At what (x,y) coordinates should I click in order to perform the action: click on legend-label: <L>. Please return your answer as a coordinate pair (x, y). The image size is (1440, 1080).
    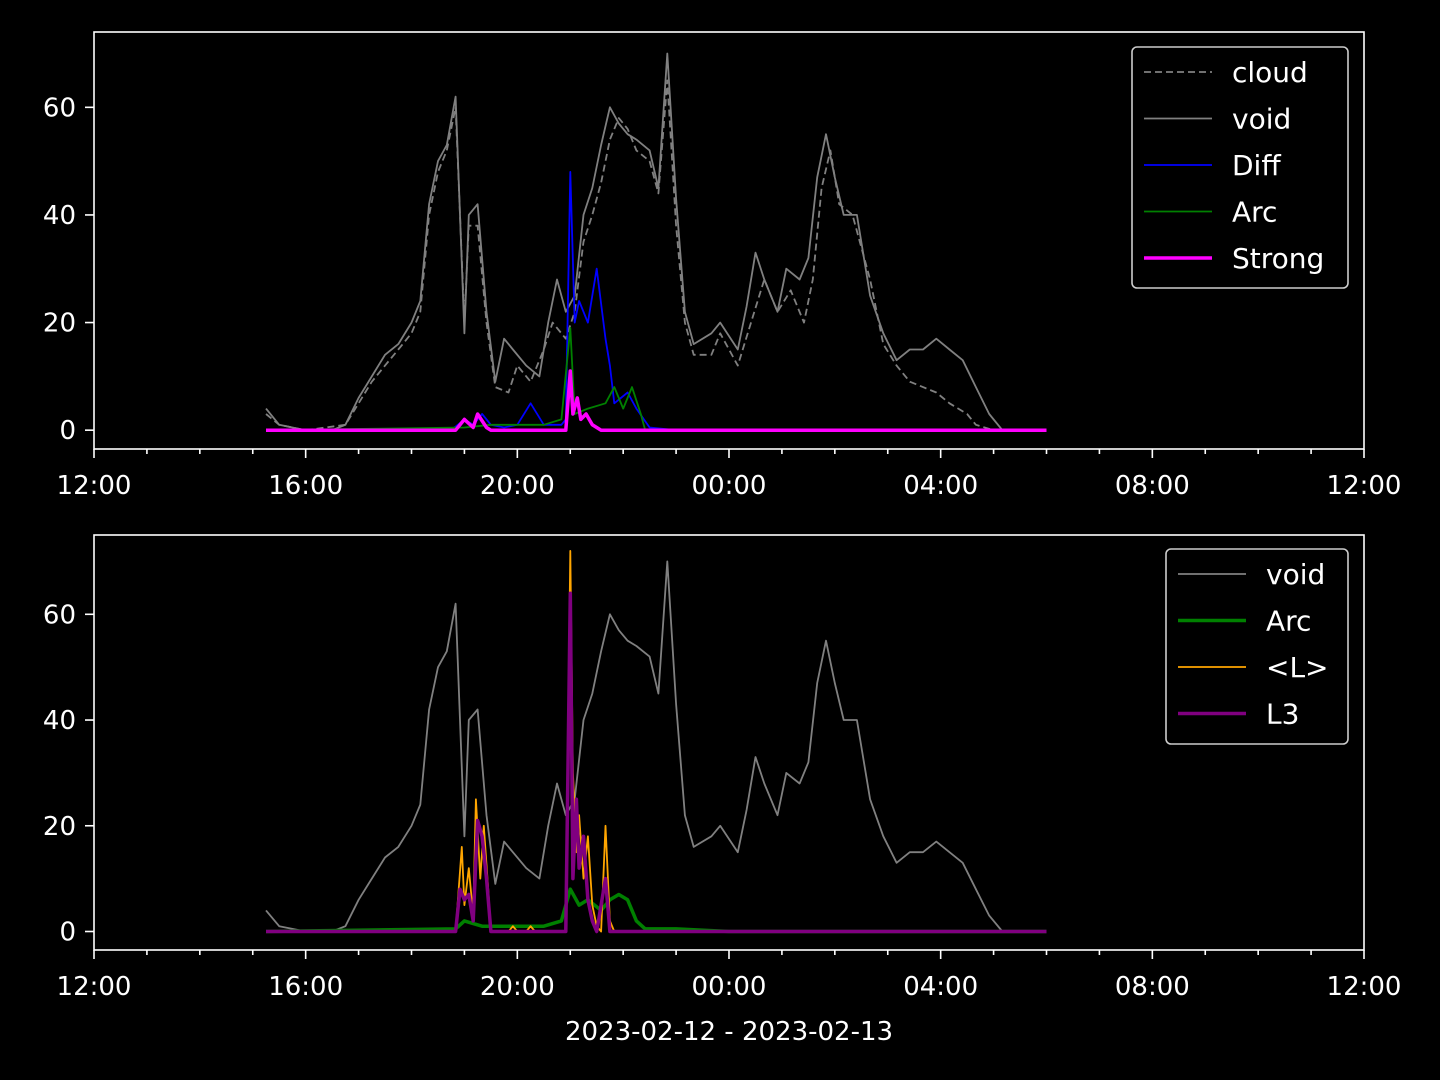
    Looking at the image, I should click on (1297, 667).